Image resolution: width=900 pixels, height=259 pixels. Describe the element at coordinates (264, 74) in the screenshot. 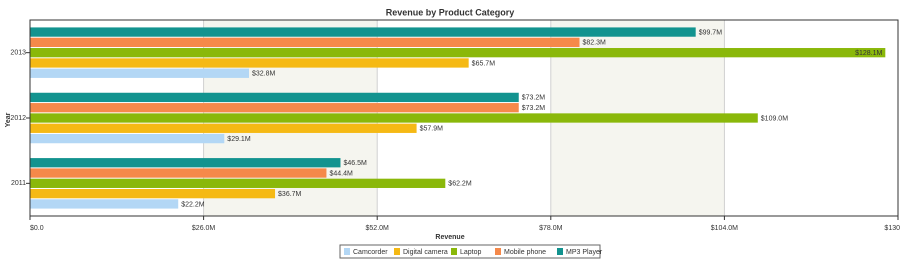

I see `value-label: $32.8M` at that location.